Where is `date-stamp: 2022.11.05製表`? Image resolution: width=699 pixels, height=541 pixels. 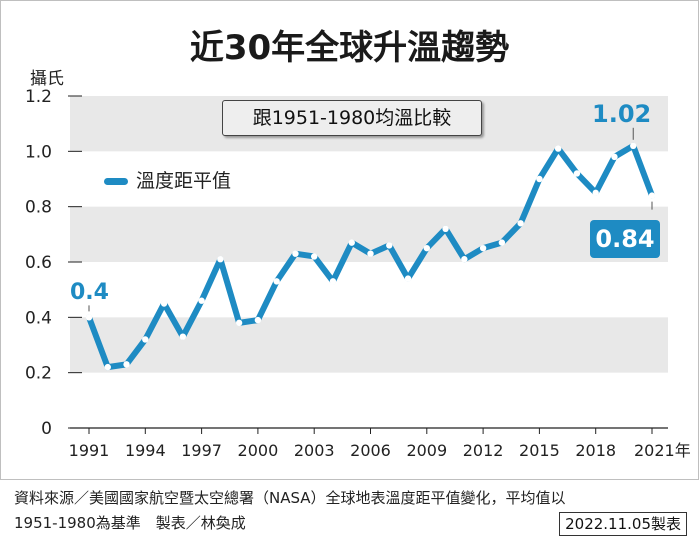
date-stamp: 2022.11.05製表 is located at coordinates (623, 524).